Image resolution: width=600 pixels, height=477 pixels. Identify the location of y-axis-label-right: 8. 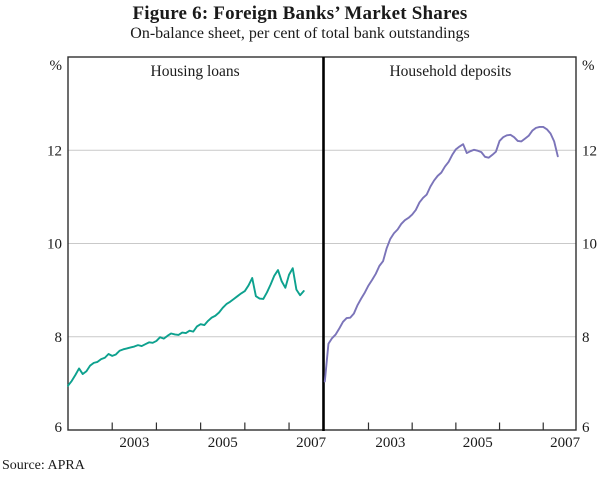
(586, 338).